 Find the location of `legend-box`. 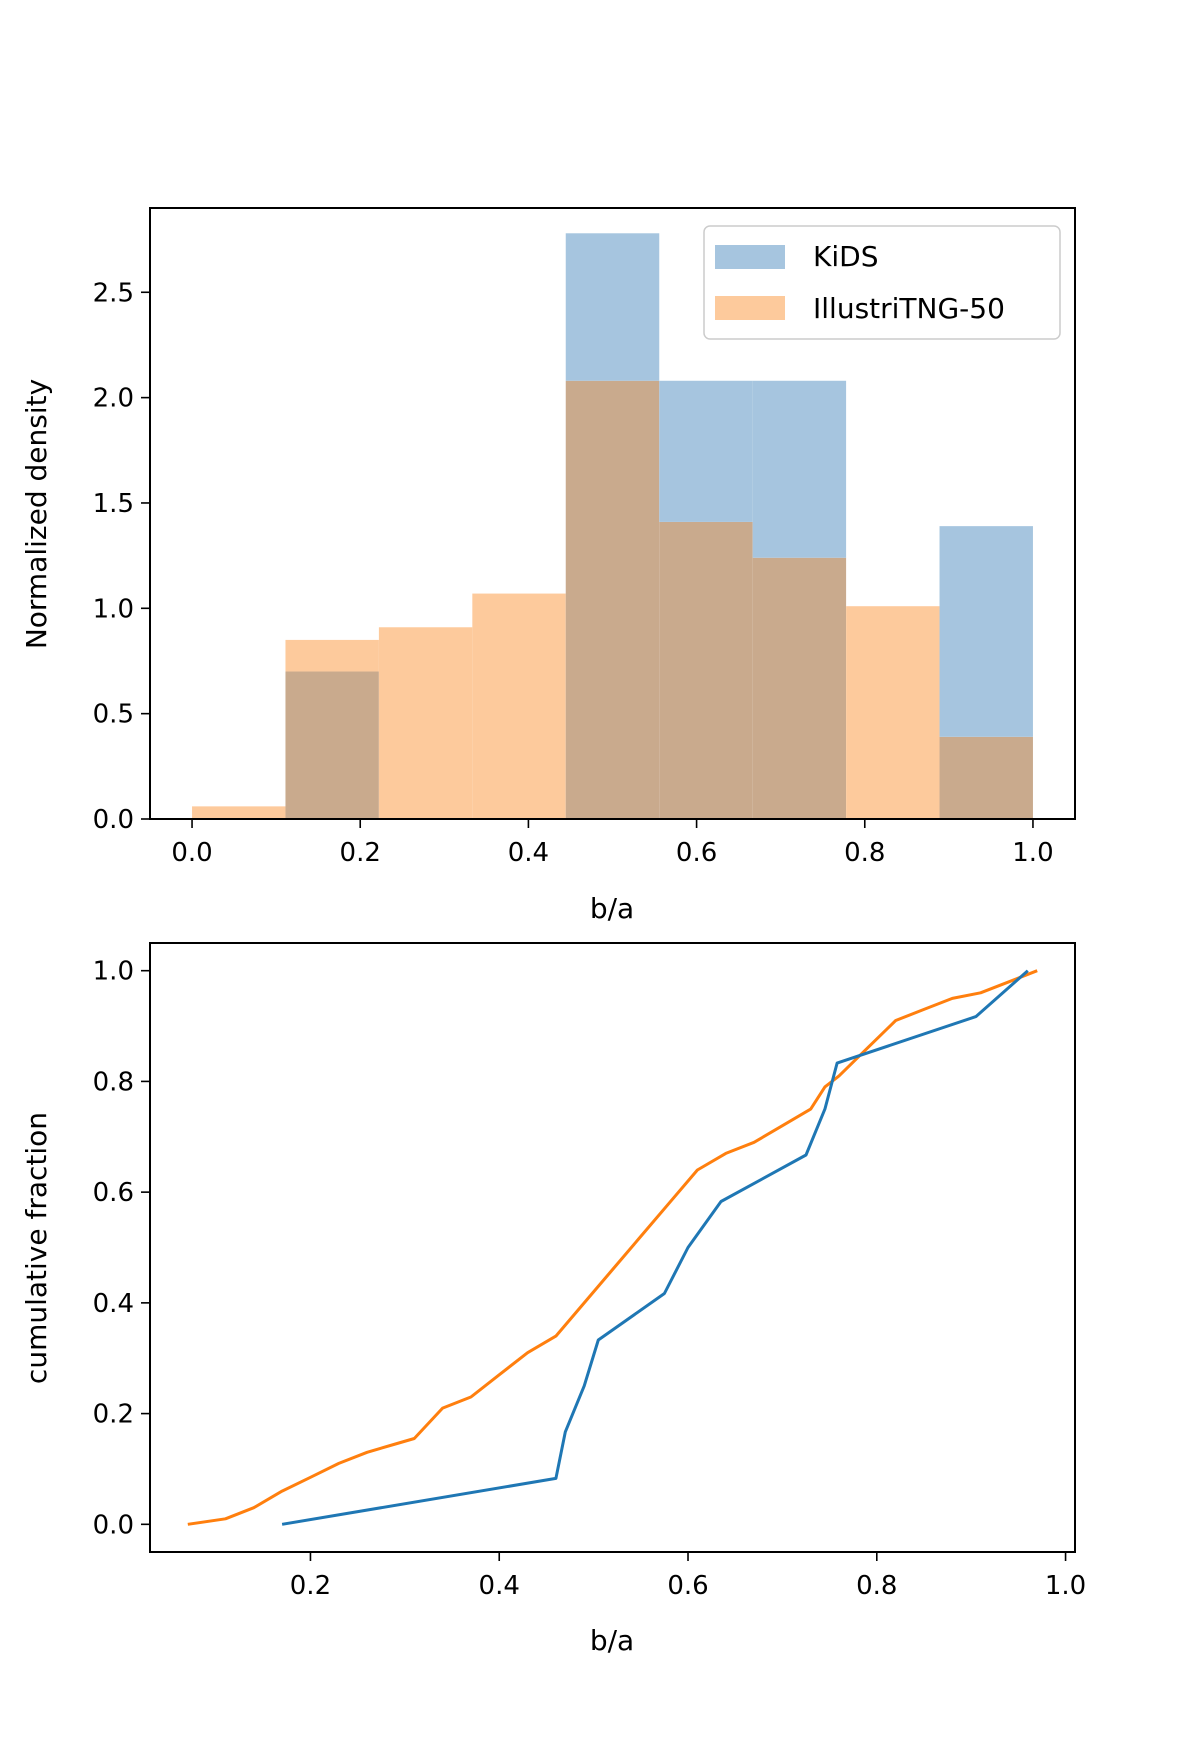

legend-box is located at coordinates (882, 282).